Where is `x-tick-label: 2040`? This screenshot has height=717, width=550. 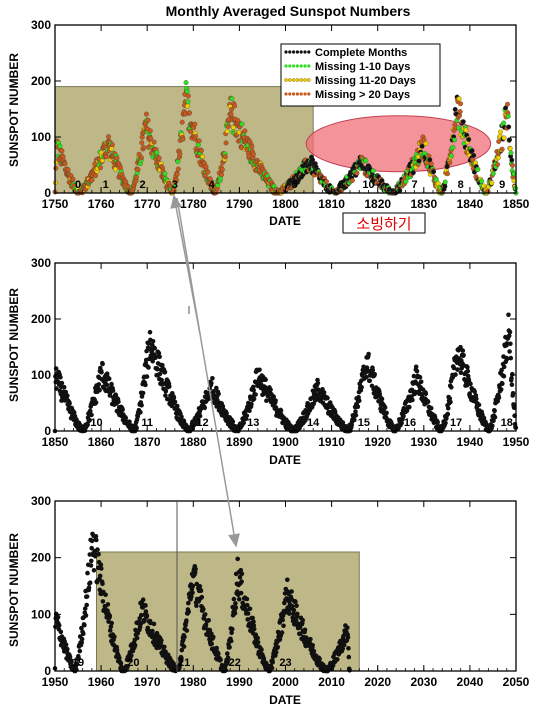 x-tick-label: 2040 is located at coordinates (470, 682).